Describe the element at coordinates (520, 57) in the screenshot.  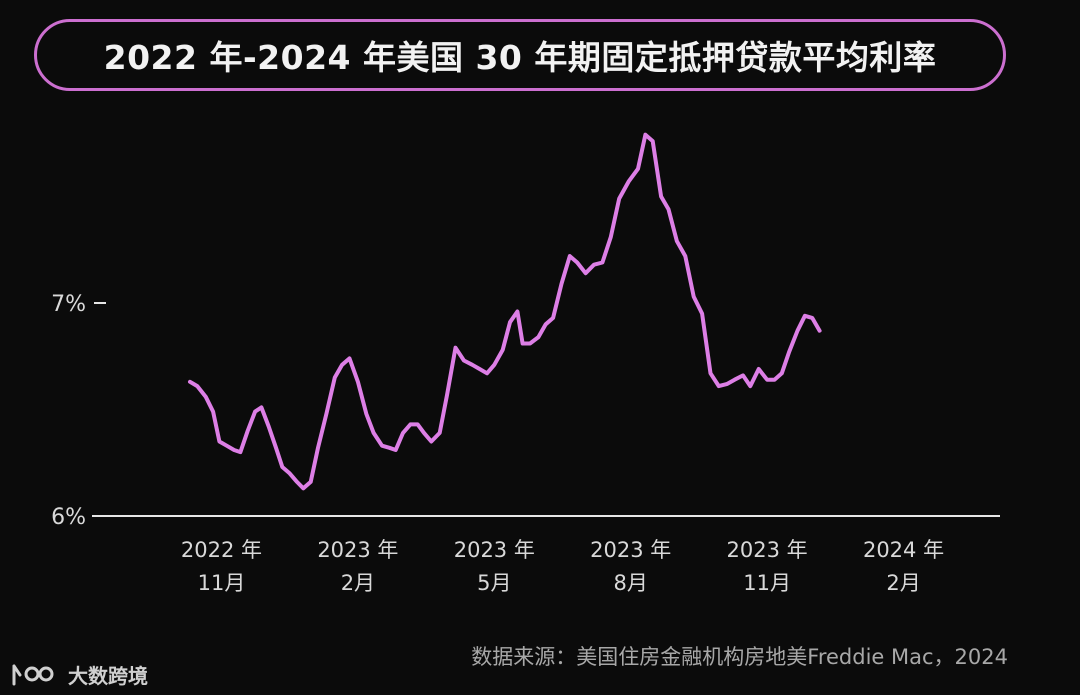
I see `chart-title: 2022 年-2024 年美国 30 年期固定抵押贷款平均利率` at that location.